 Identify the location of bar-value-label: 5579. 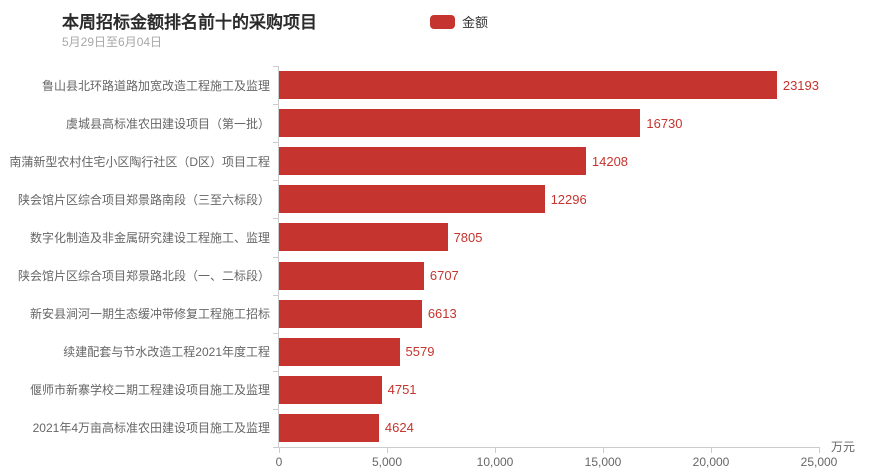
(420, 352).